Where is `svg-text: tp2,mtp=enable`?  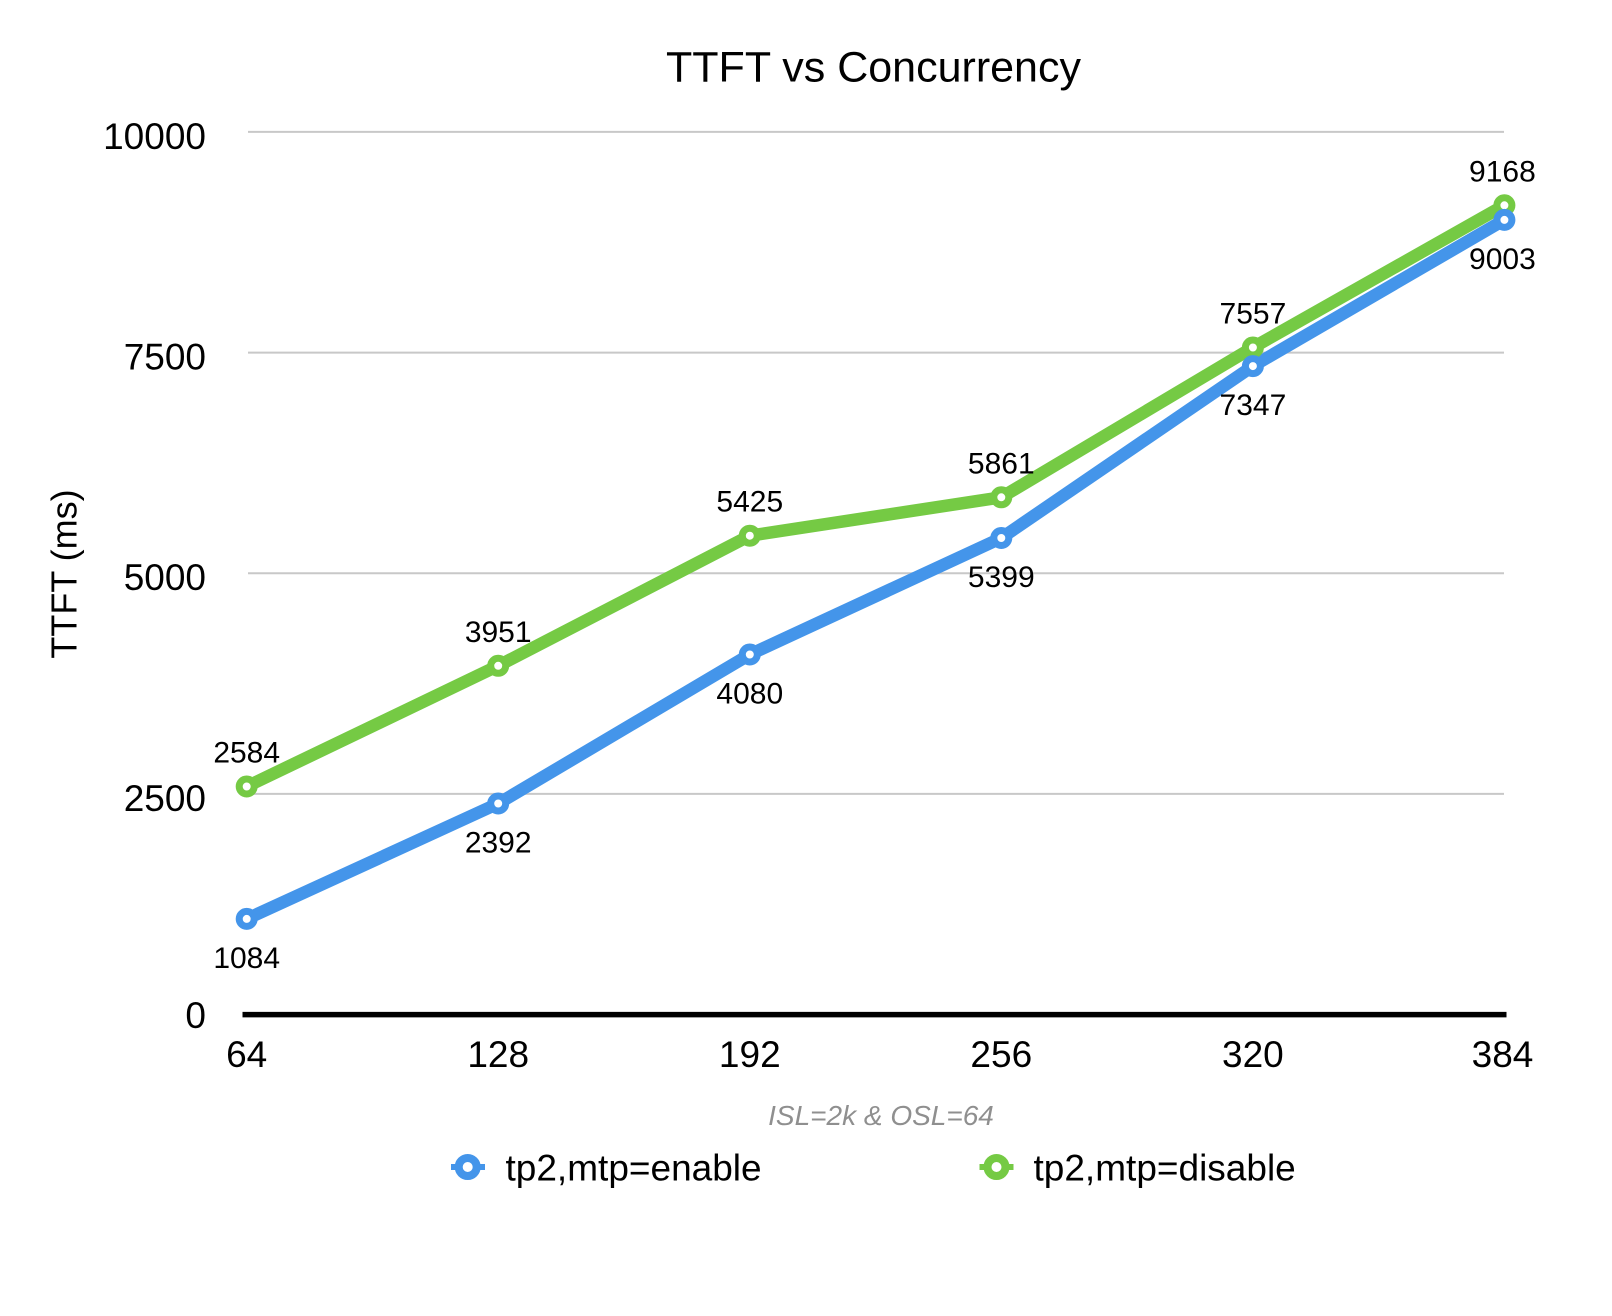 svg-text: tp2,mtp=enable is located at coordinates (634, 1168).